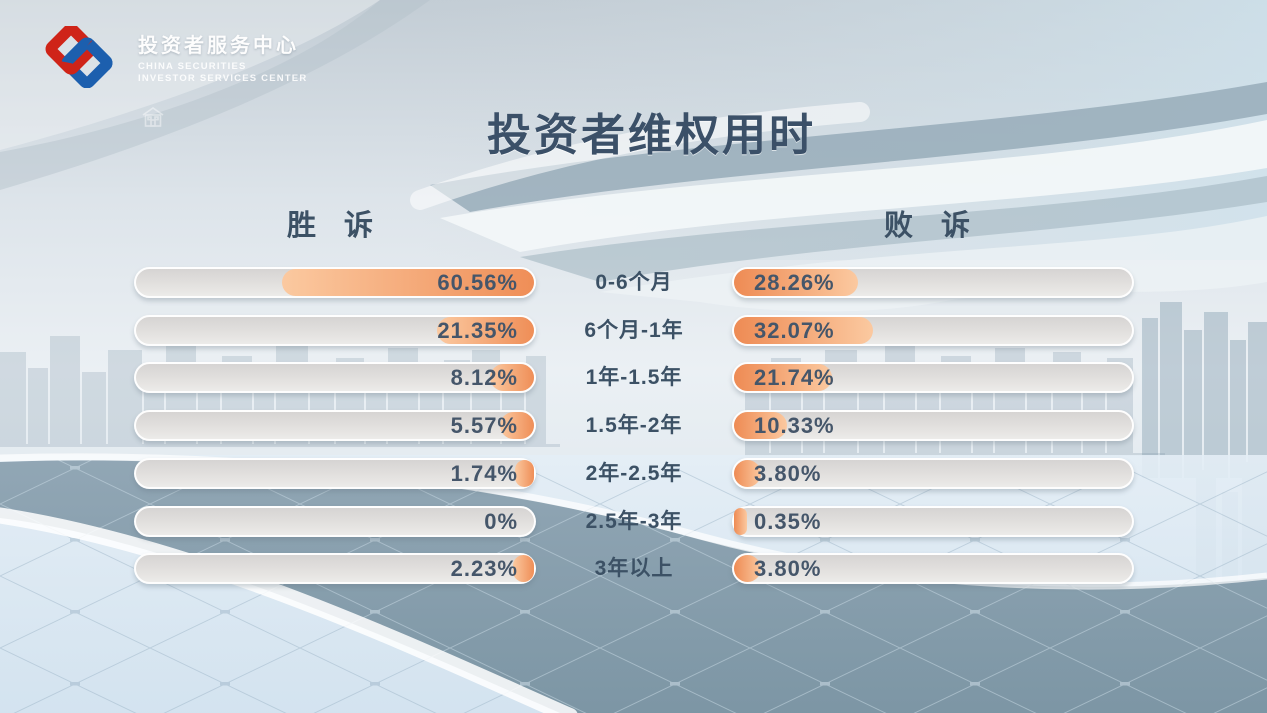 The image size is (1267, 713). What do you see at coordinates (933, 282) in the screenshot?
I see `lose-bar: 28.26%` at bounding box center [933, 282].